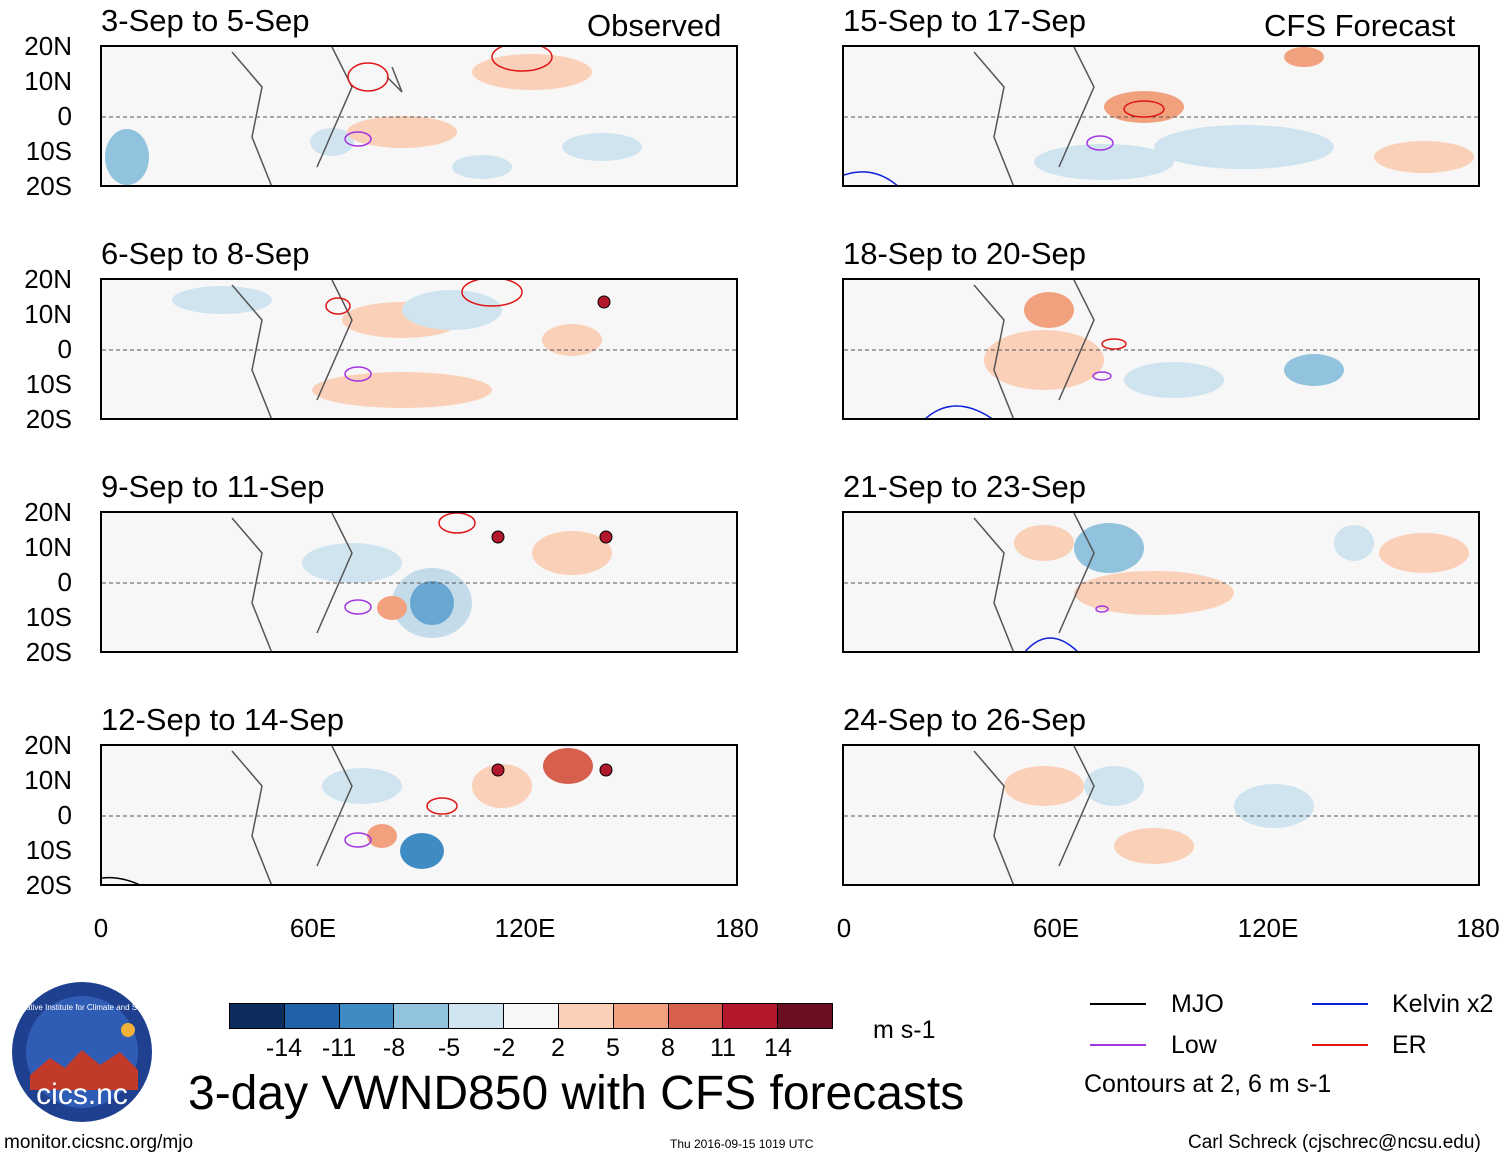 This screenshot has height=1159, width=1510. What do you see at coordinates (558, 1048) in the screenshot?
I see `colorbar-tick: 2` at bounding box center [558, 1048].